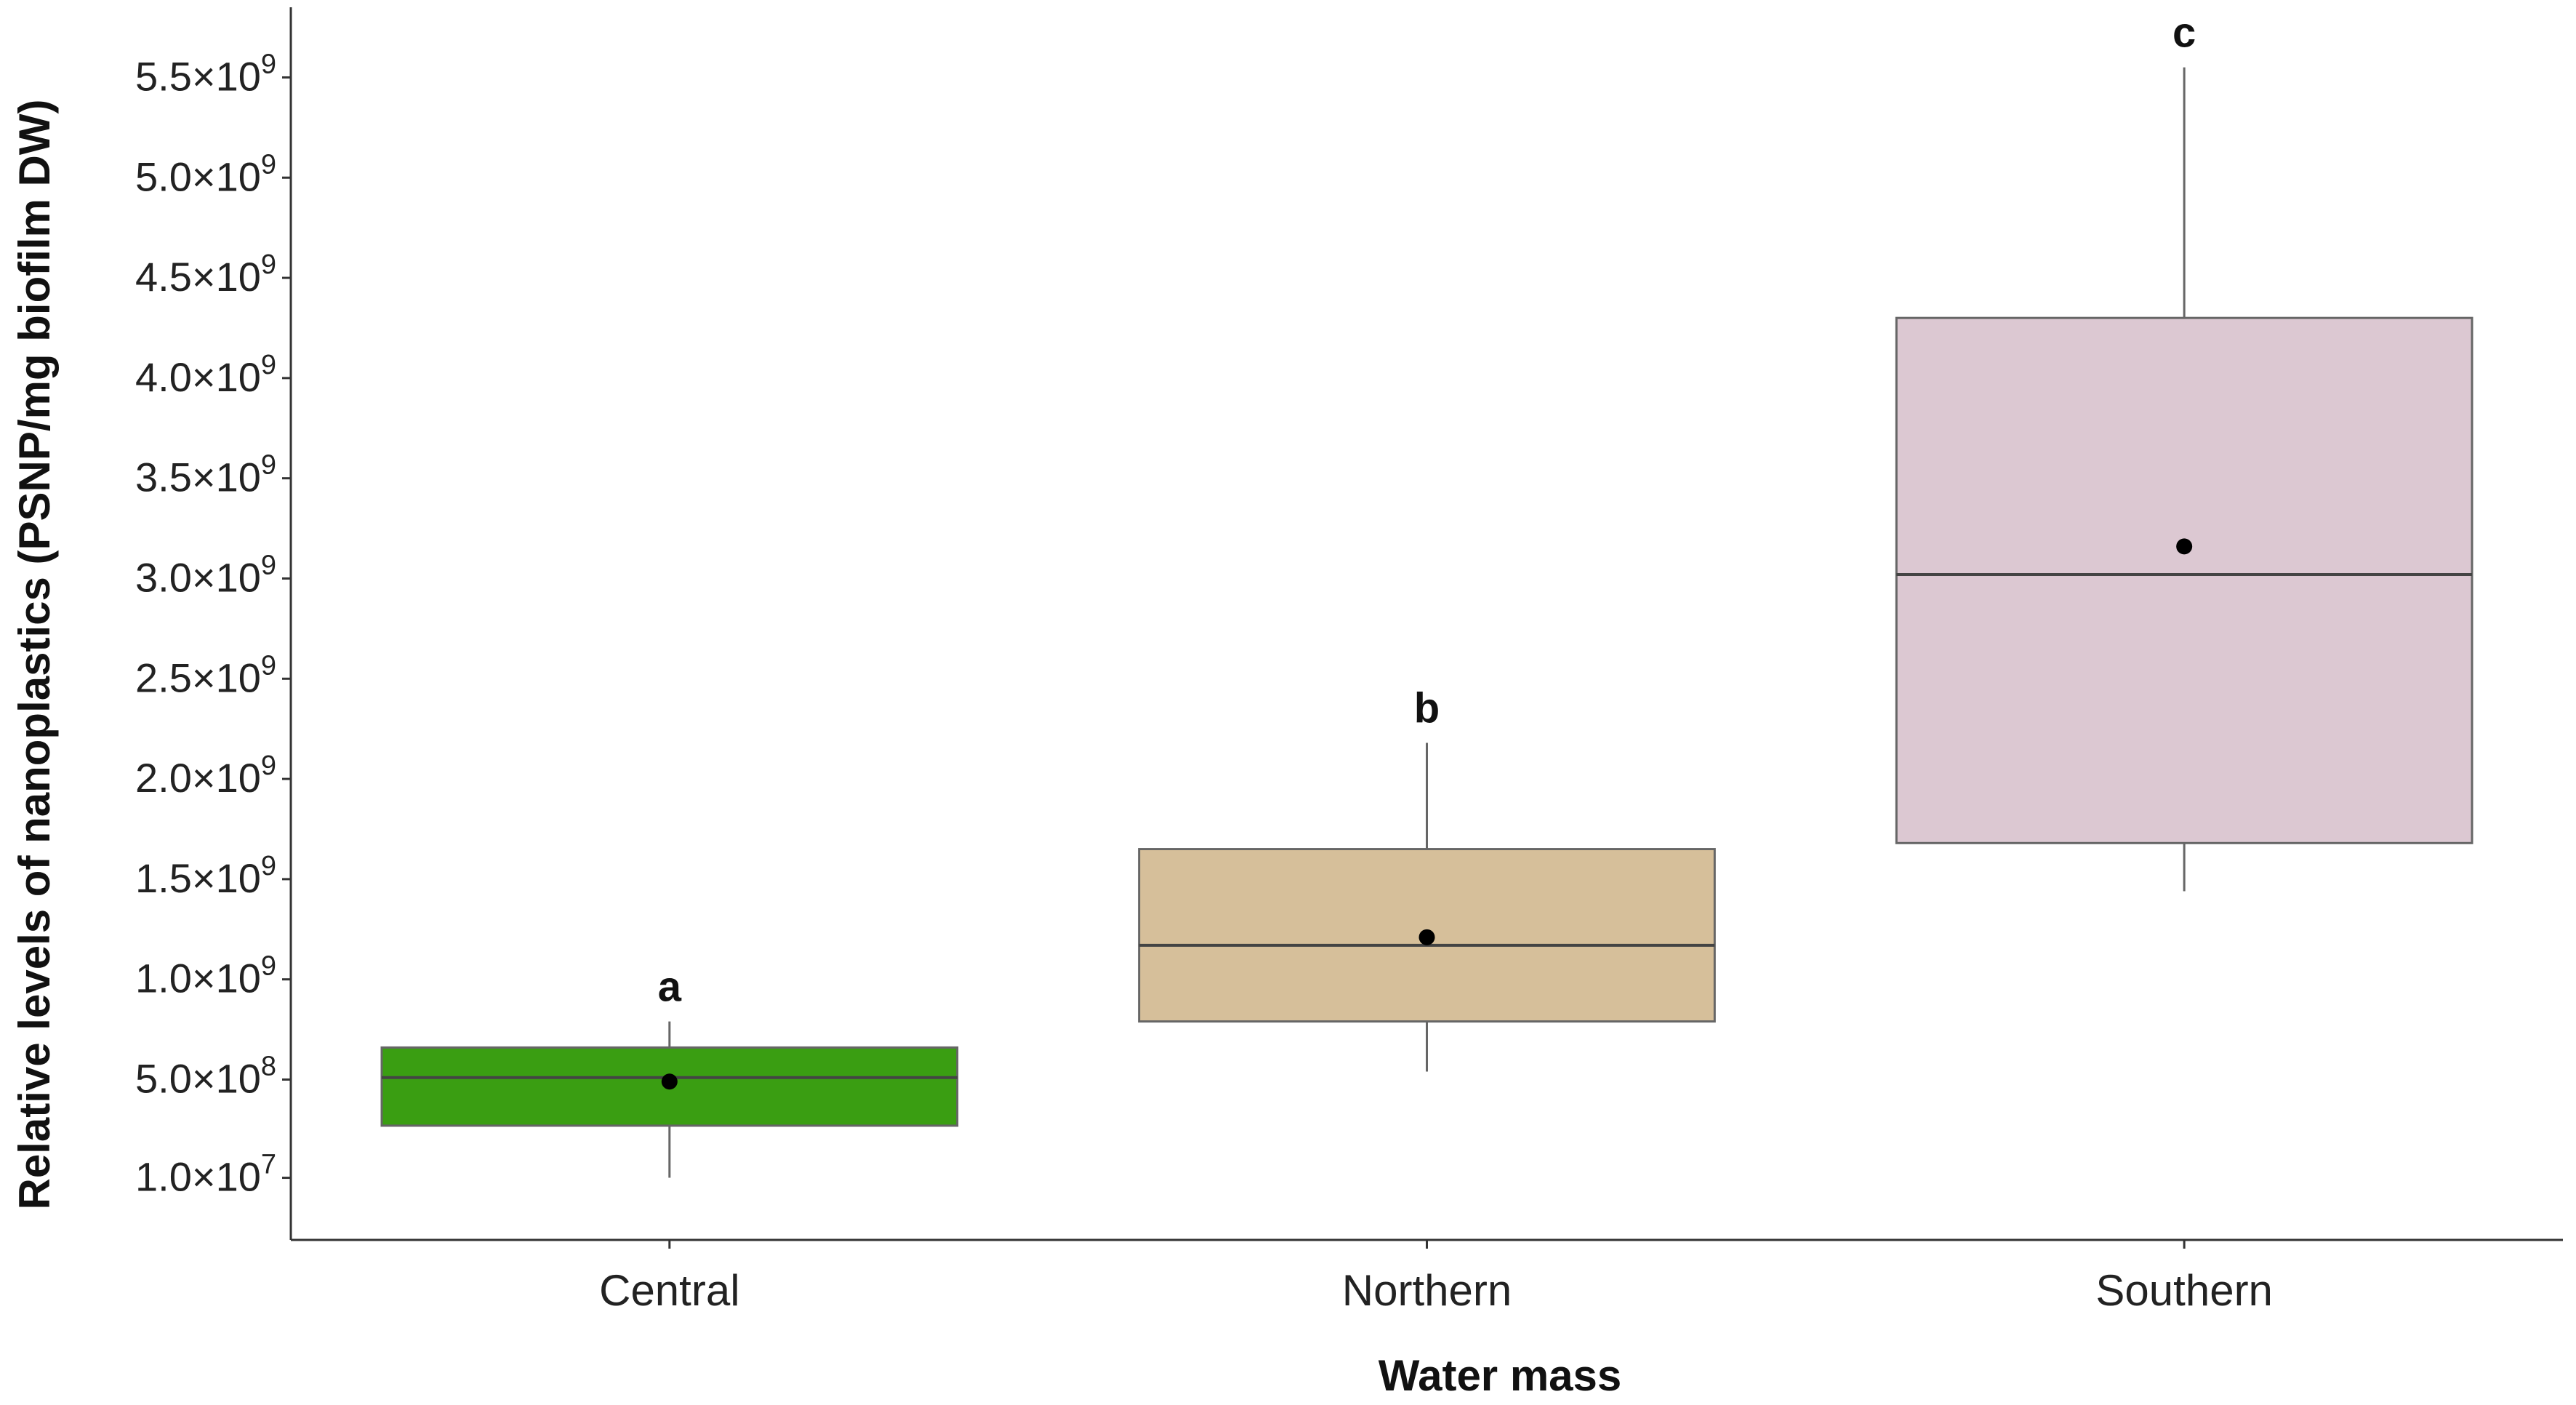 The width and height of the screenshot is (2576, 1405). I want to click on y-tick-label: 1.0×10⁹, so click(206, 976).